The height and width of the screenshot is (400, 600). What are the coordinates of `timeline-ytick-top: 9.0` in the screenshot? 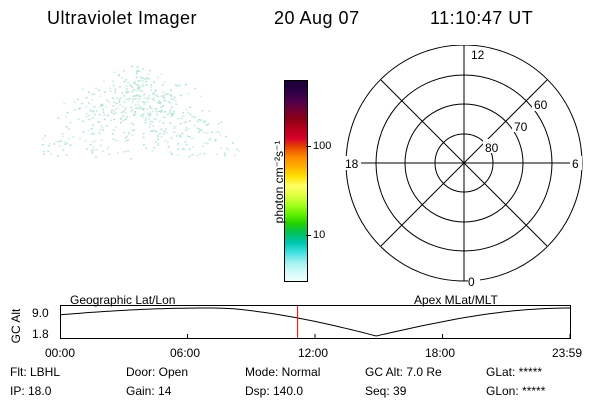 It's located at (40, 313).